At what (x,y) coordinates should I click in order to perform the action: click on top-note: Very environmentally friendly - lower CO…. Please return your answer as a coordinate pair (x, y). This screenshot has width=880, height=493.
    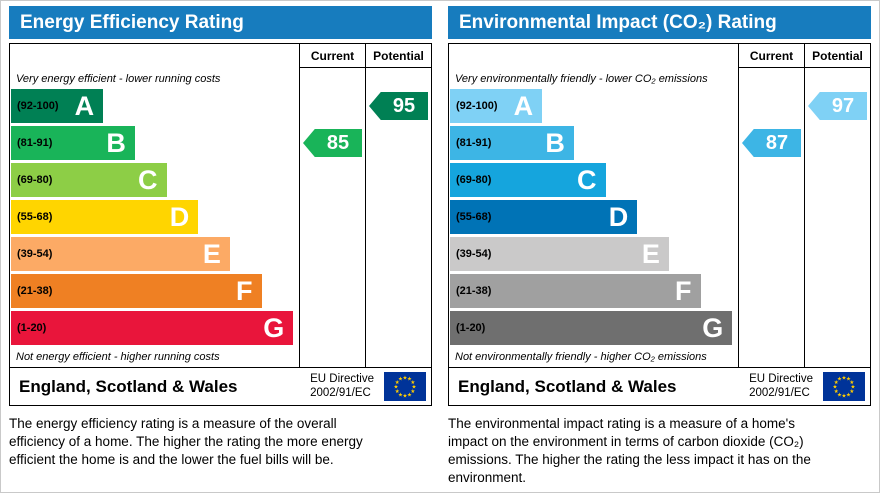
    Looking at the image, I should click on (581, 79).